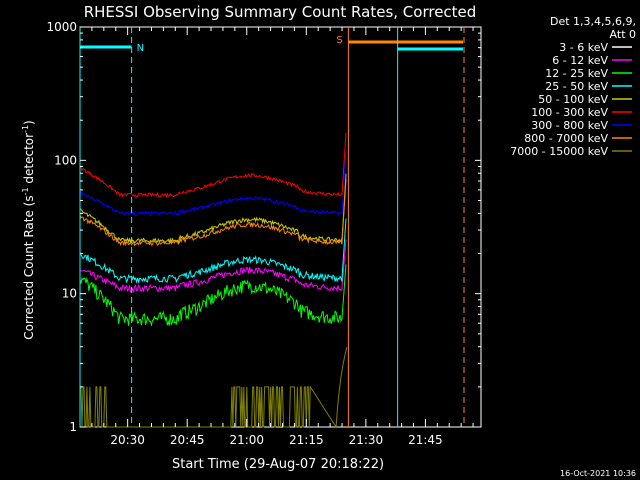 The width and height of the screenshot is (640, 480). Describe the element at coordinates (61, 27) in the screenshot. I see `y-tick-label: 1000` at that location.